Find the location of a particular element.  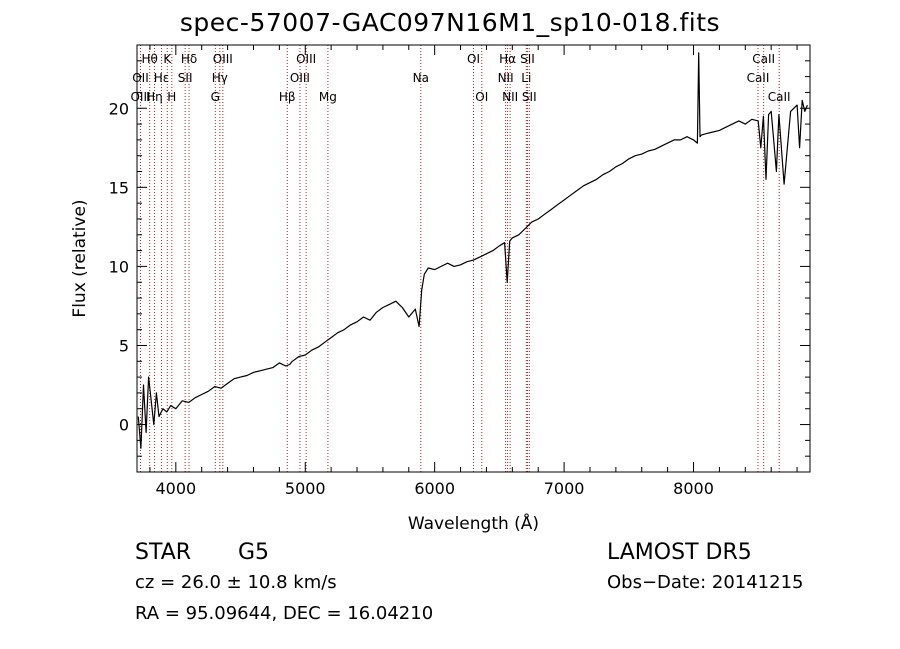

y-tick-label: 10 is located at coordinates (119, 266).